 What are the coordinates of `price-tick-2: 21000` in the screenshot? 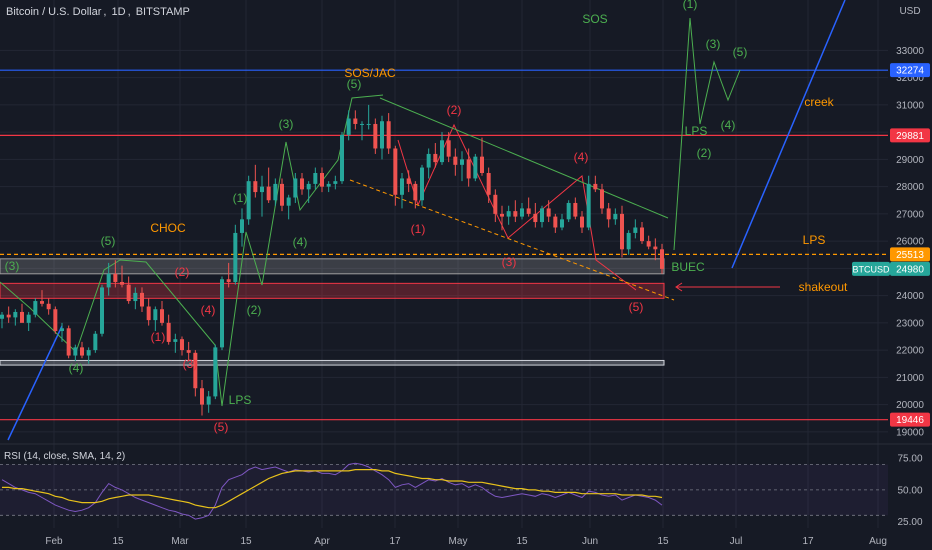 It's located at (910, 378).